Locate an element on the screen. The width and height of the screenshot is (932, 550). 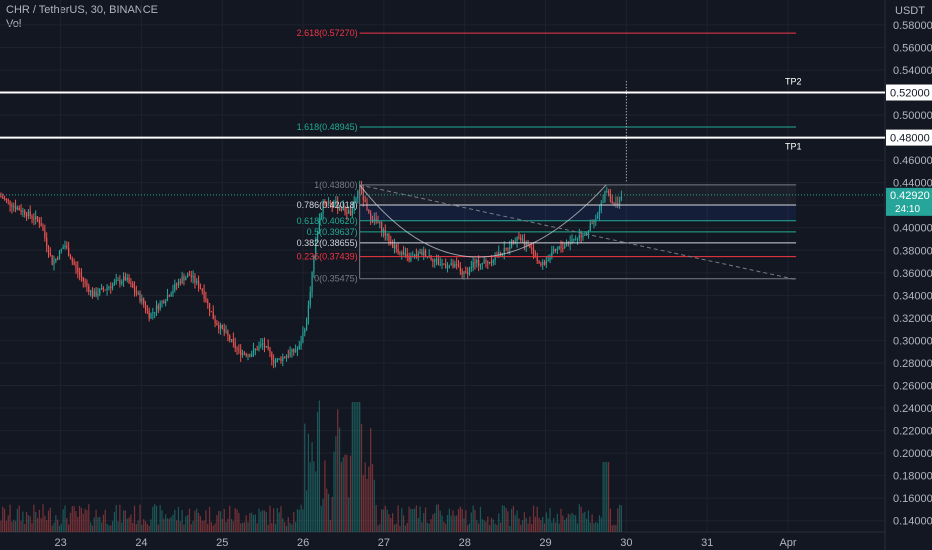
y-tick-label: 0.56000 is located at coordinates (912, 48).